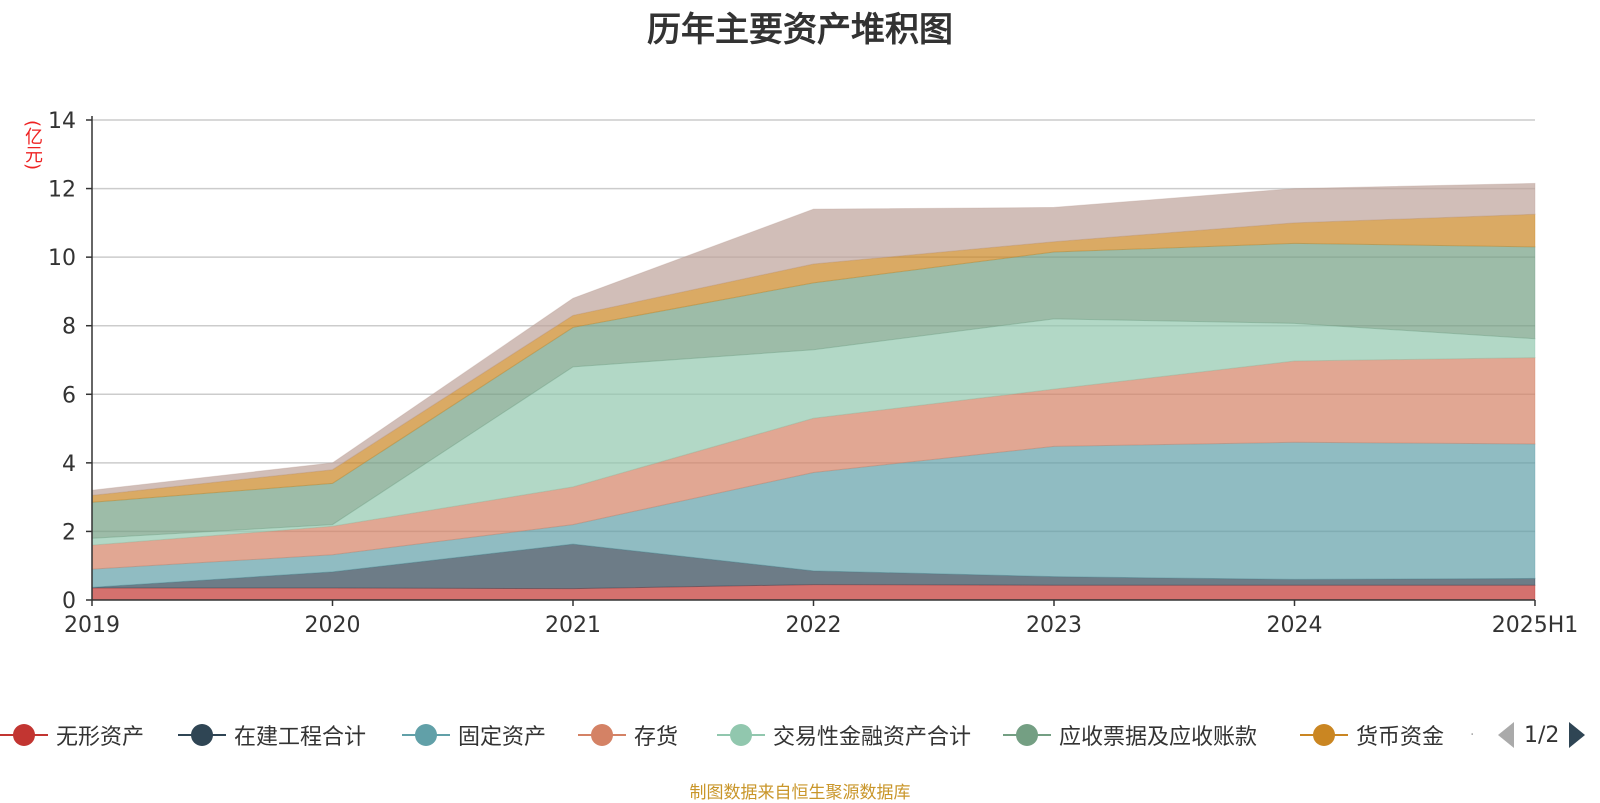  Describe the element at coordinates (1535, 625) in the screenshot. I see `x-tick-label: 2025H1` at that location.